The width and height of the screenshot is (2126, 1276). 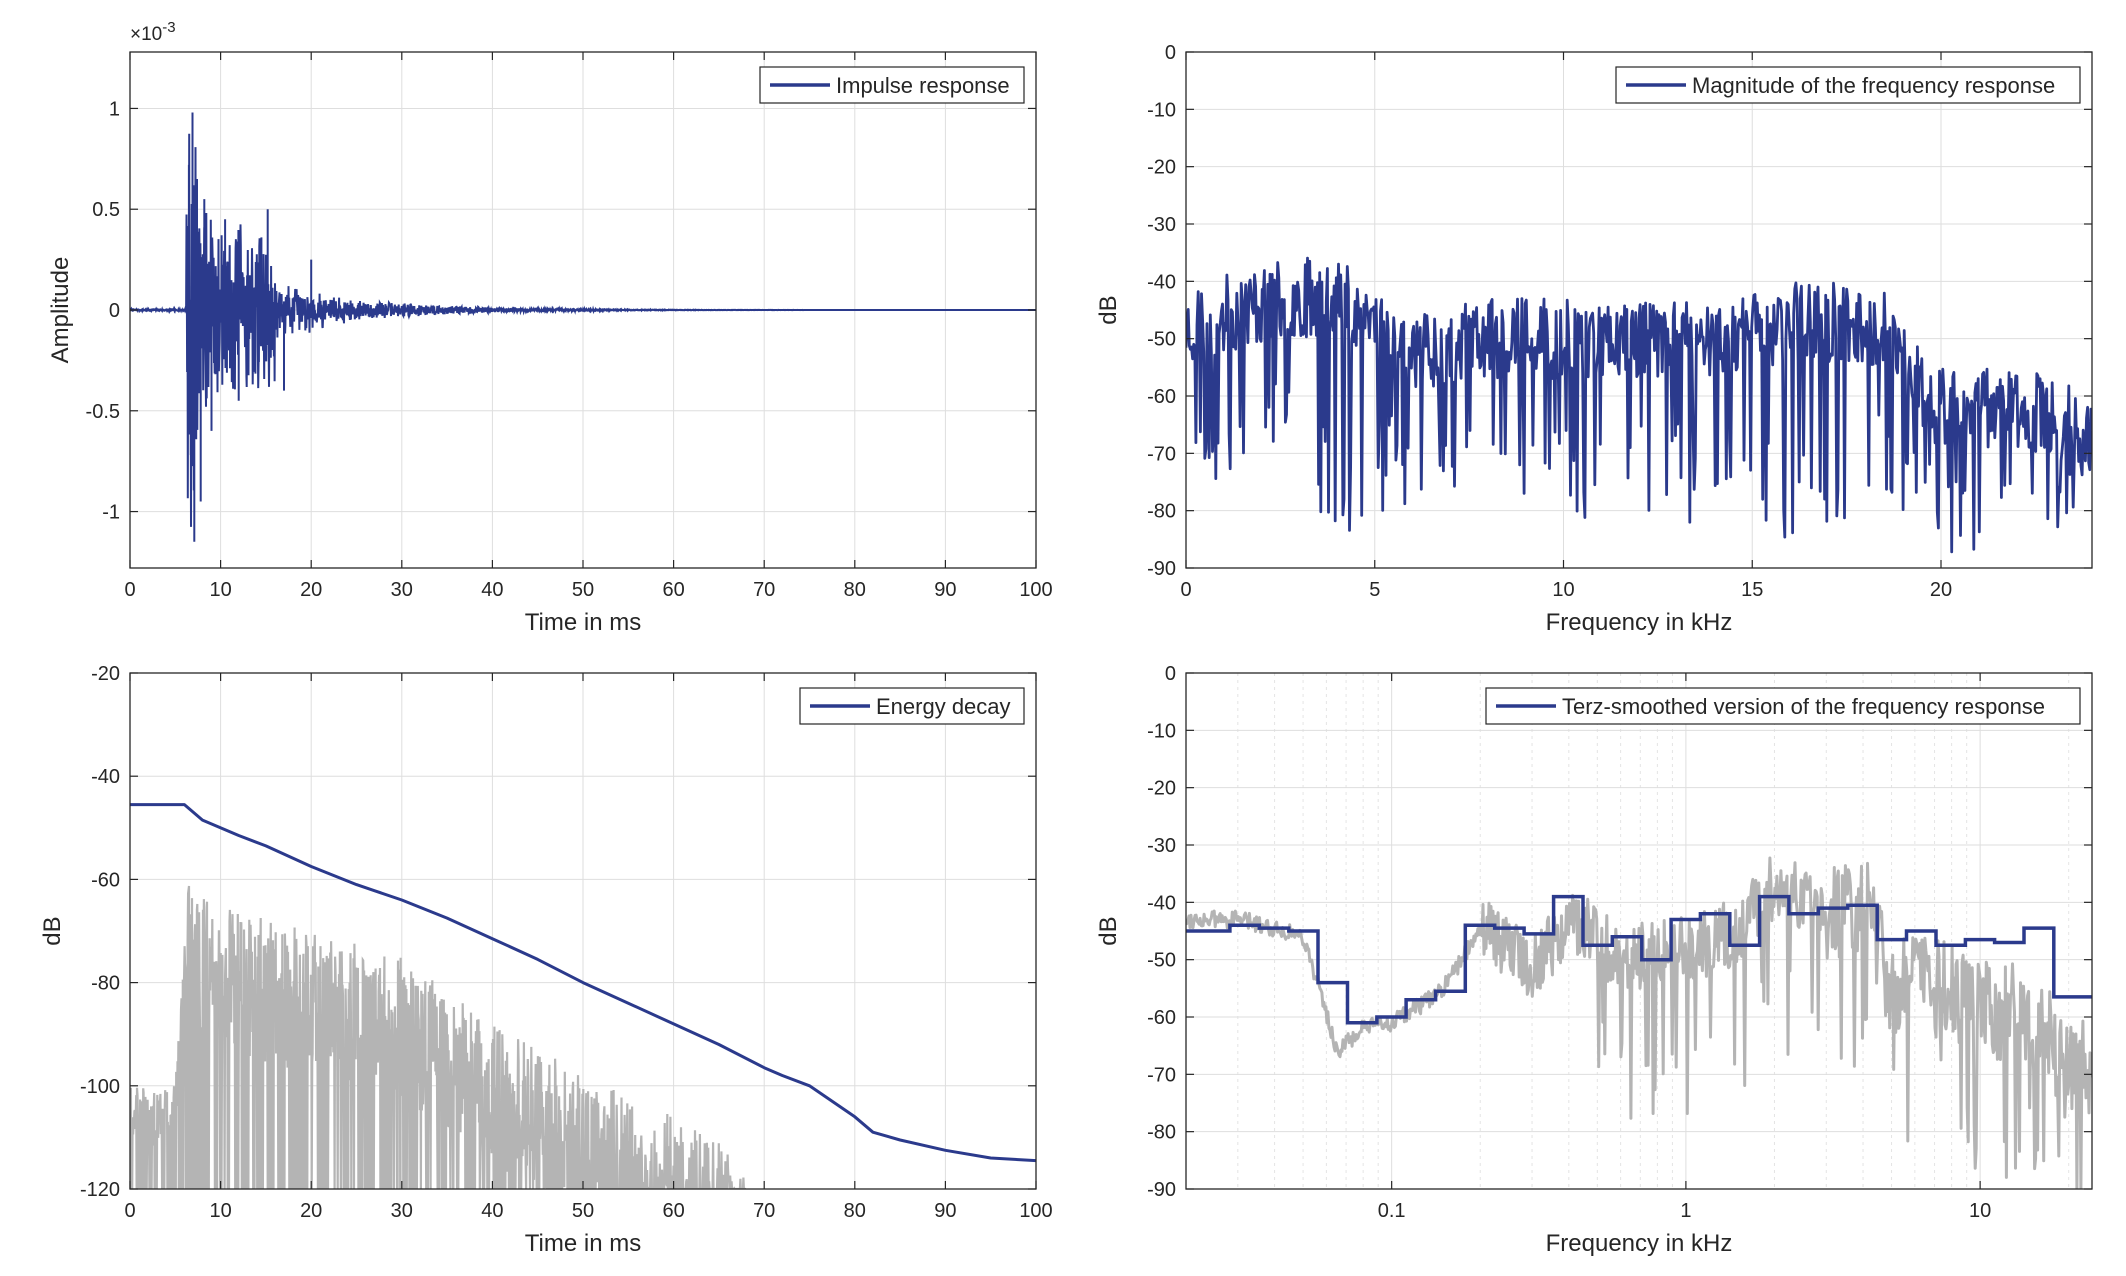 I want to click on terz-x-ticks: 0.1 1 10, so click(x=1684, y=947).